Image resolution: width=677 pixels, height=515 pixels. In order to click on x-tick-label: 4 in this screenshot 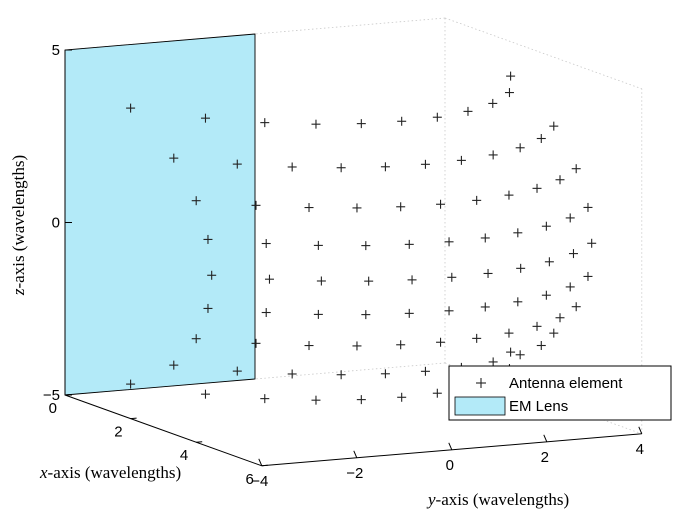, I will do `click(184, 455)`.